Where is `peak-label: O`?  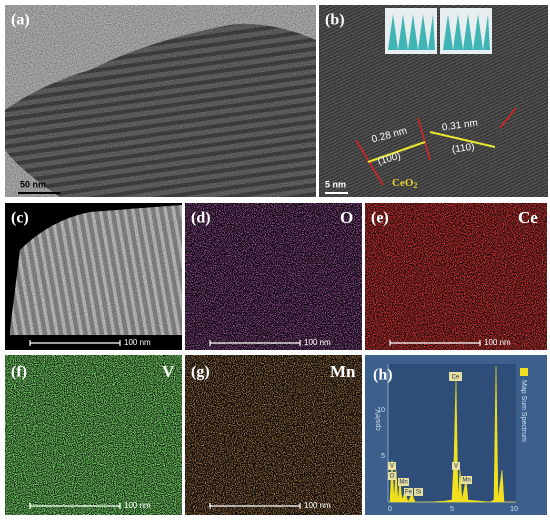
peak-label: O is located at coordinates (392, 477).